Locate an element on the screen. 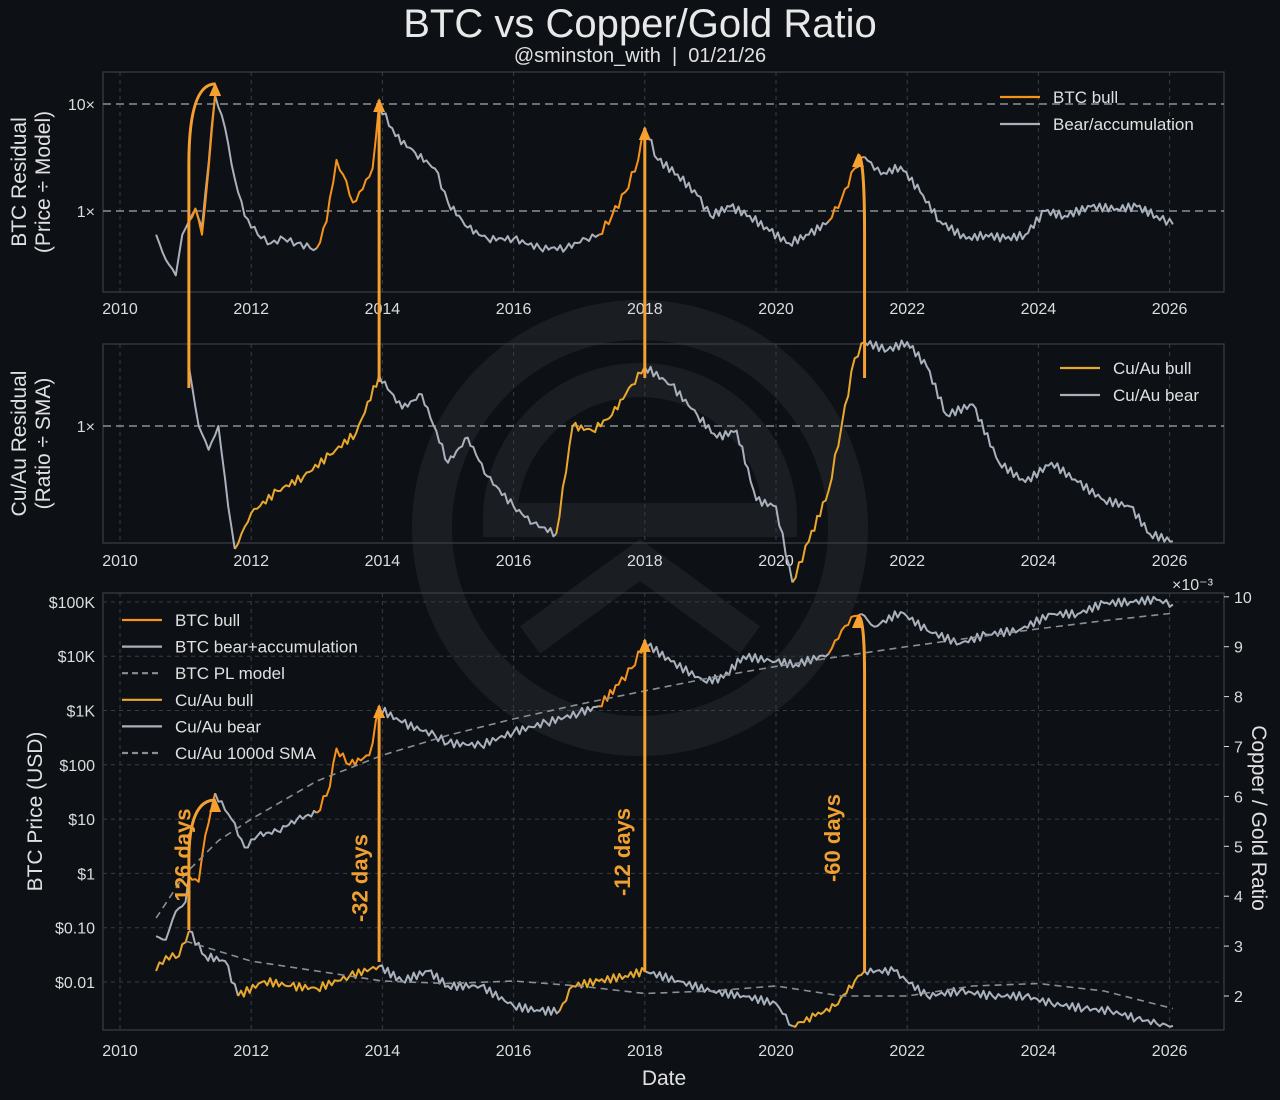  legend-label: Cu/Au 1000d SMA is located at coordinates (245, 753).